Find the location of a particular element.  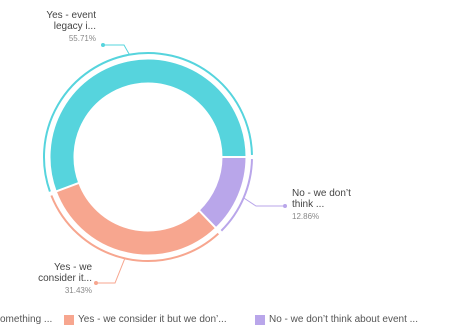

leader-dot-yes-event-legacy is located at coordinates (103, 45).